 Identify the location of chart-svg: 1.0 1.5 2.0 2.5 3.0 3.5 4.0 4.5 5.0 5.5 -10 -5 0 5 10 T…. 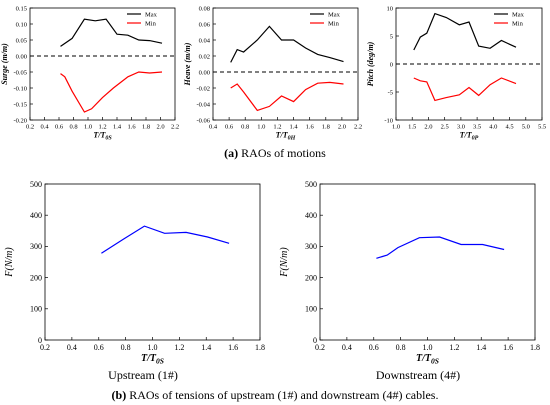
(456, 73).